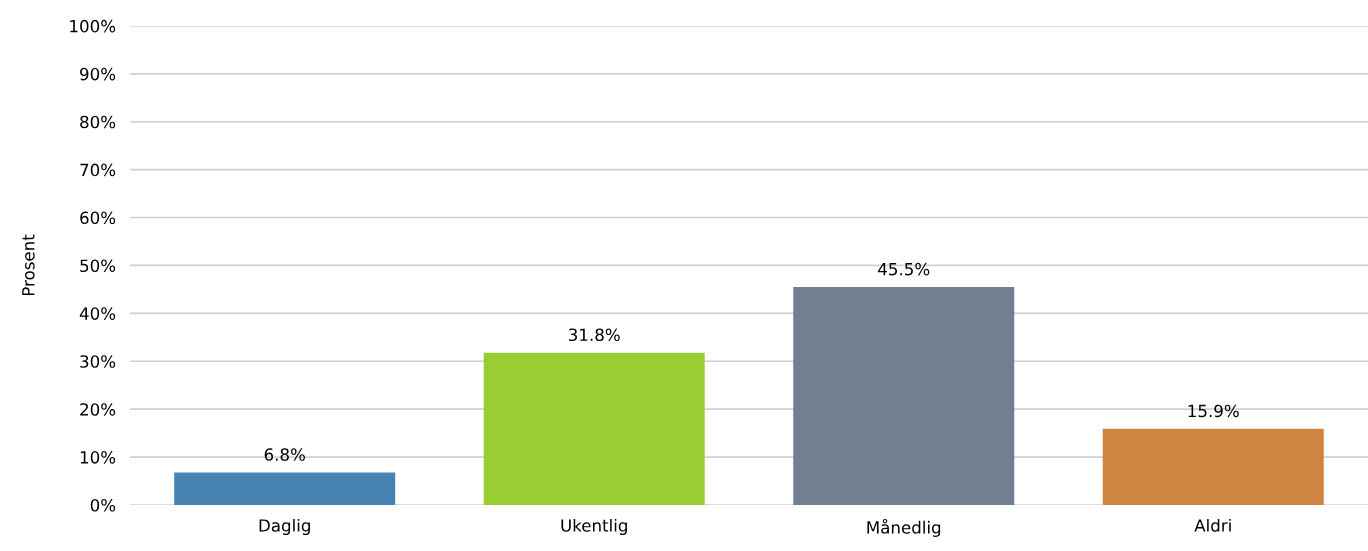 This screenshot has height=551, width=1368. Describe the element at coordinates (98, 218) in the screenshot. I see `y-tick-label: 60%` at that location.